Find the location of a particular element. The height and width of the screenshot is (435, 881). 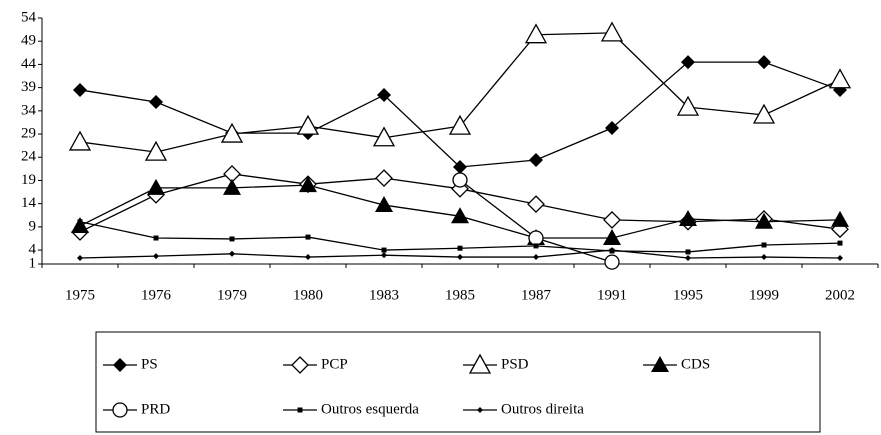

x-tick-label: 2002 is located at coordinates (840, 295).